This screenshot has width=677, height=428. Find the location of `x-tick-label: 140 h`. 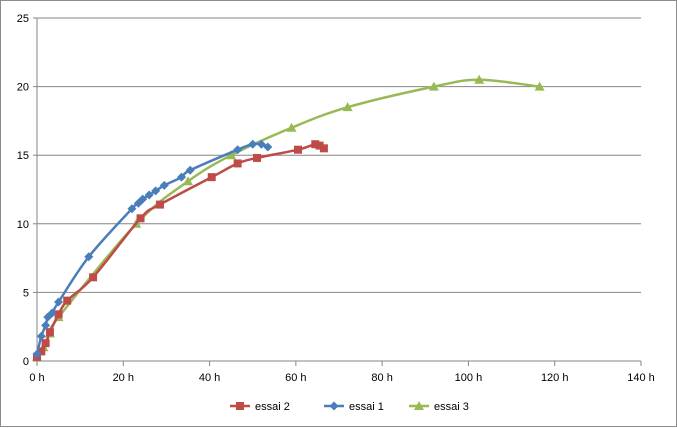

x-tick-label: 140 h is located at coordinates (641, 378).